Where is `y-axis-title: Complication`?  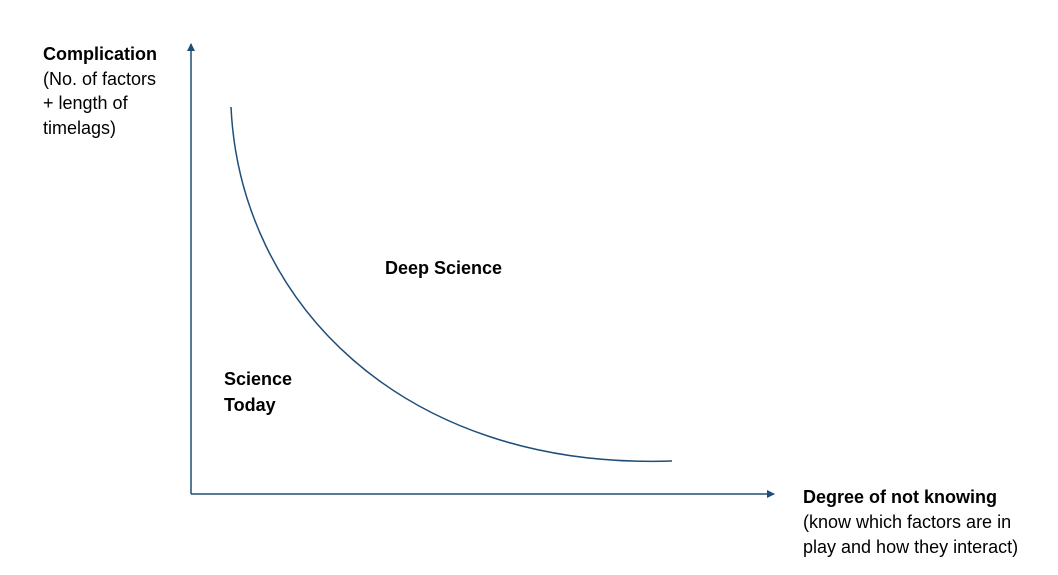
y-axis-title: Complication is located at coordinates (100, 54).